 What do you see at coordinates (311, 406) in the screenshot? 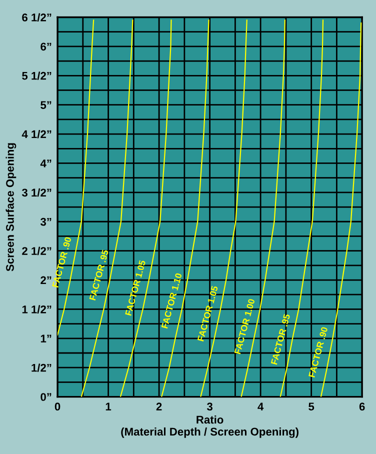
I see `x-tick-label: 5` at bounding box center [311, 406].